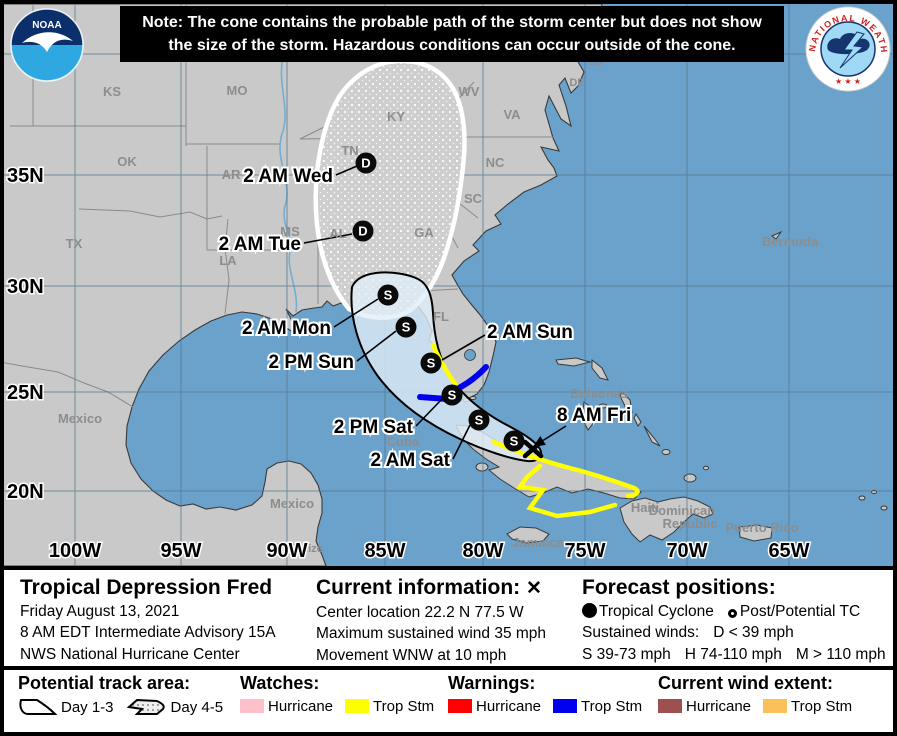 Image resolution: width=897 pixels, height=736 pixels. What do you see at coordinates (576, 83) in the screenshot?
I see `place-label: DE` at bounding box center [576, 83].